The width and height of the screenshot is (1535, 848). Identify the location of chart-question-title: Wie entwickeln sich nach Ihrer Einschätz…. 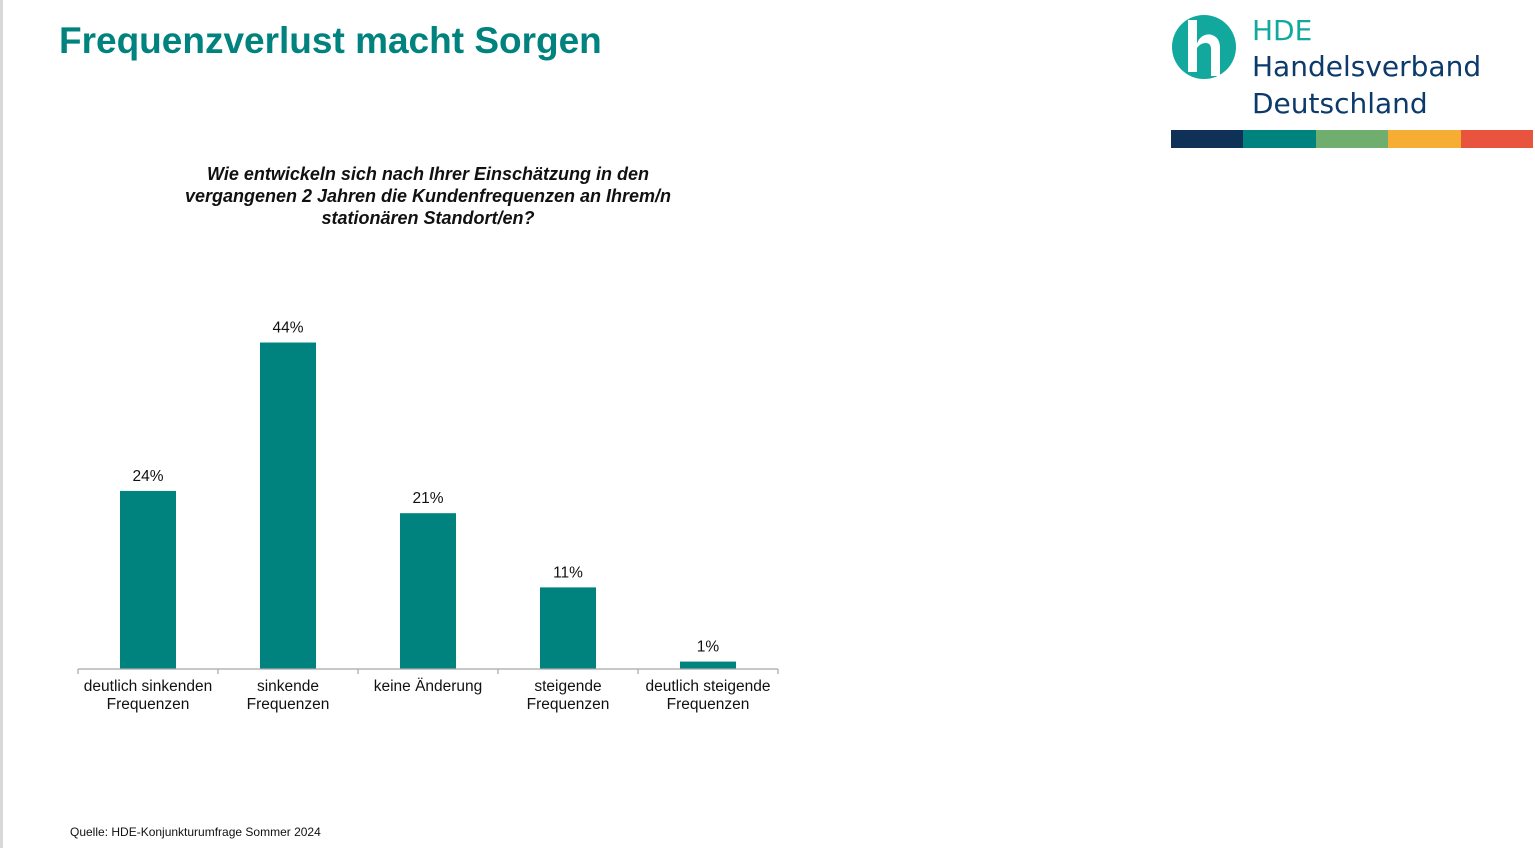
(428, 196).